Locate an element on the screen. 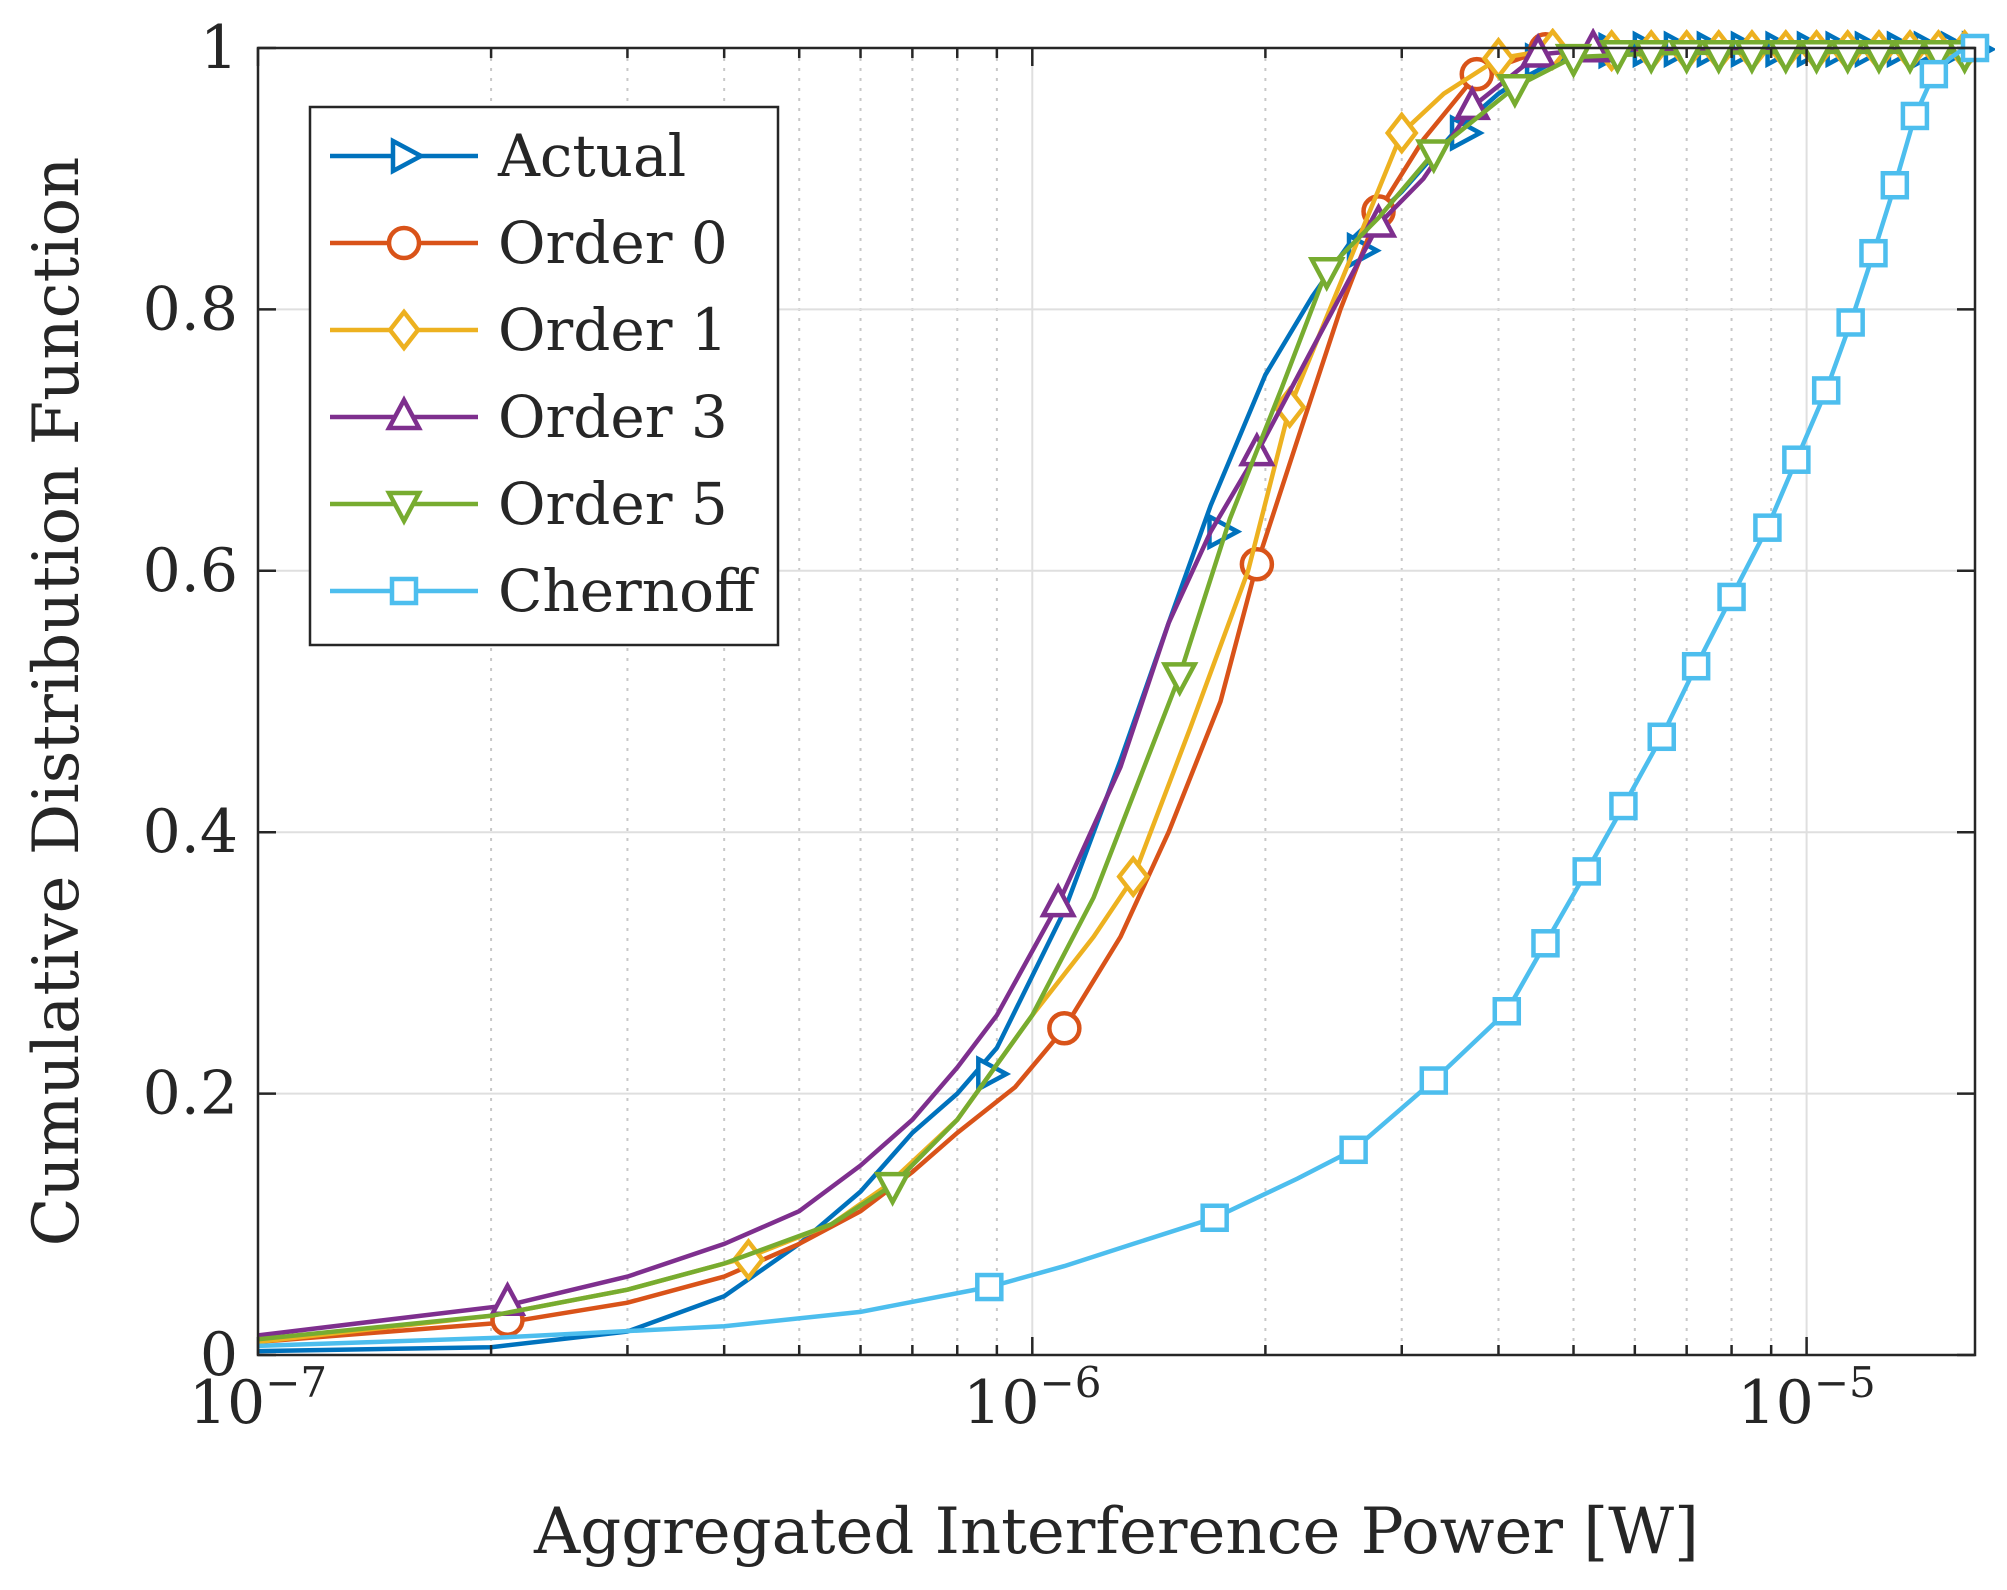 The width and height of the screenshot is (2007, 1590). x-tick-label: 10⁻⁷ is located at coordinates (258, 1398).